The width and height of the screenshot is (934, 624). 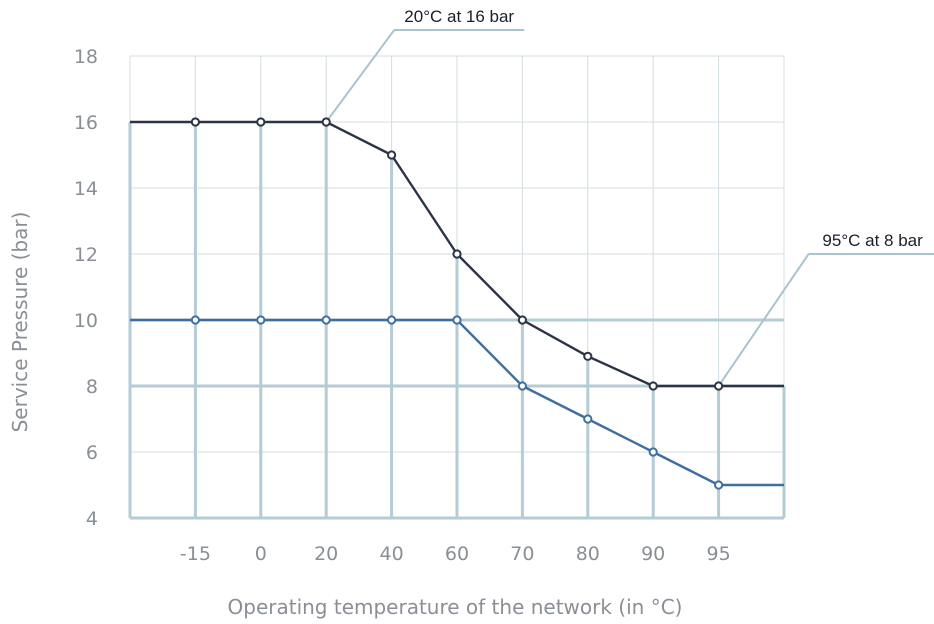 I want to click on x-tick-label: 80, so click(x=588, y=554).